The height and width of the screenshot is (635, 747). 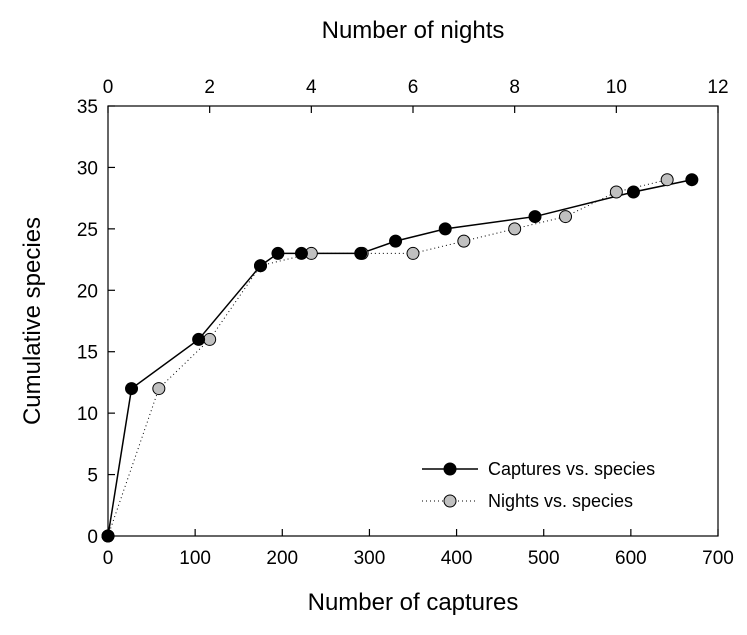 I want to click on legend-label-nights: Nights vs. species, so click(x=560, y=501).